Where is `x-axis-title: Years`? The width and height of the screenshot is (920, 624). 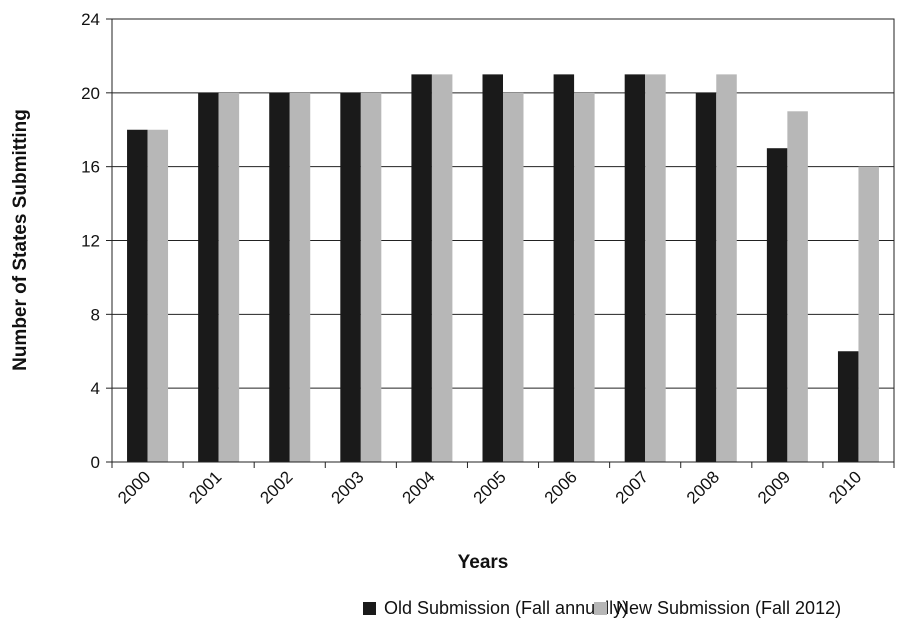
x-axis-title: Years is located at coordinates (483, 562).